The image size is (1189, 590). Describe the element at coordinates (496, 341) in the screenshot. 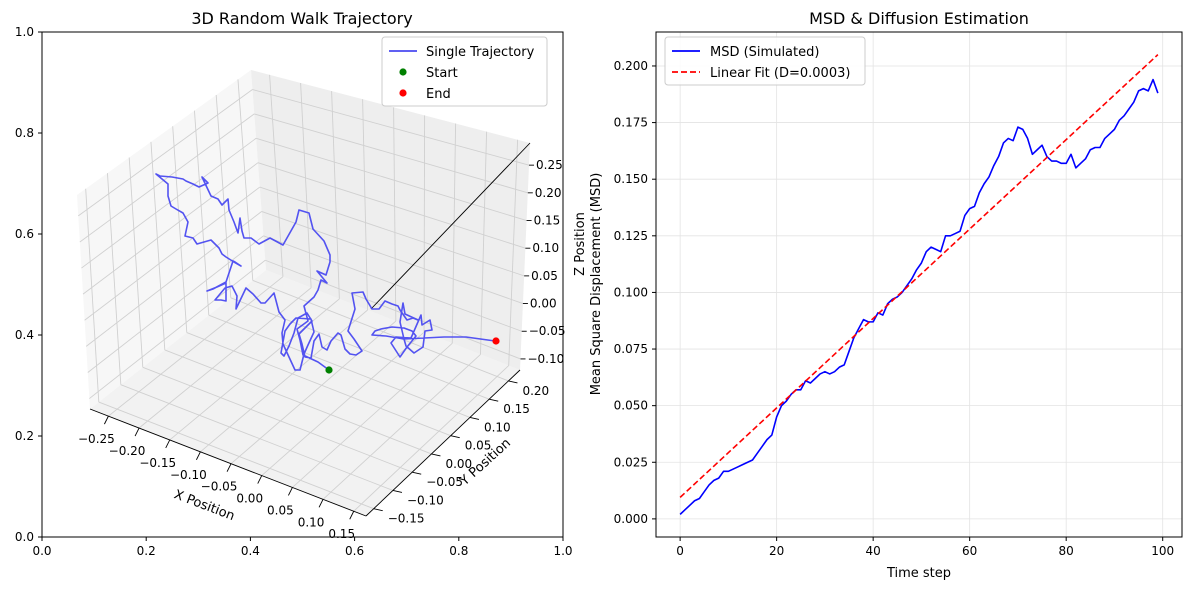

I see `end-point` at that location.